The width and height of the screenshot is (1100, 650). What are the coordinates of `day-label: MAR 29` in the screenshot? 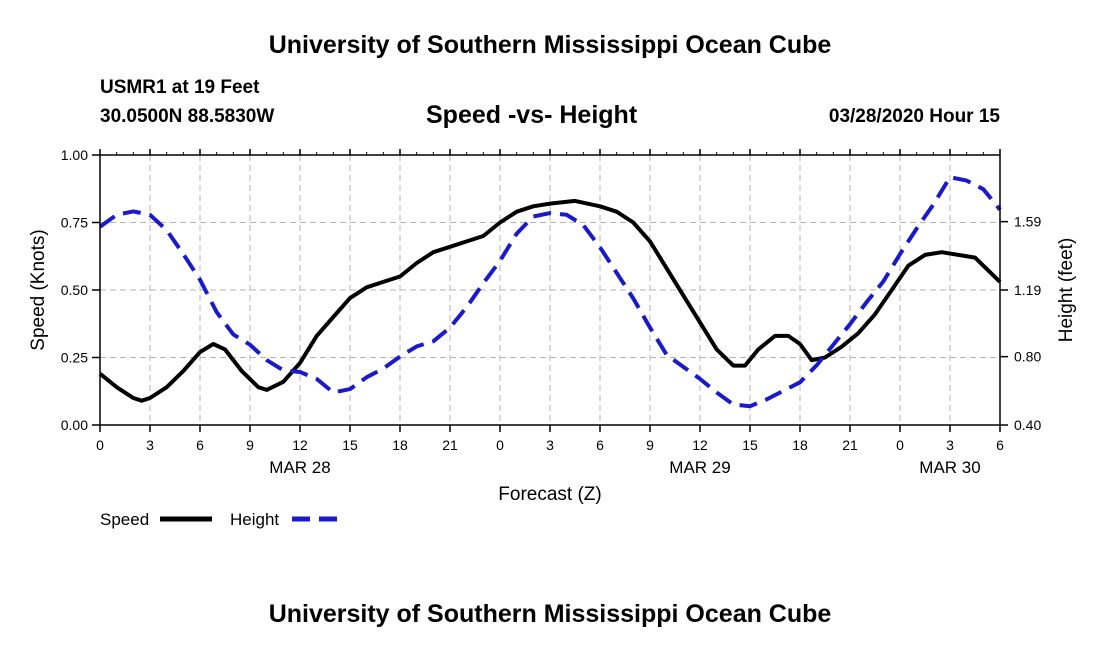 It's located at (699, 467).